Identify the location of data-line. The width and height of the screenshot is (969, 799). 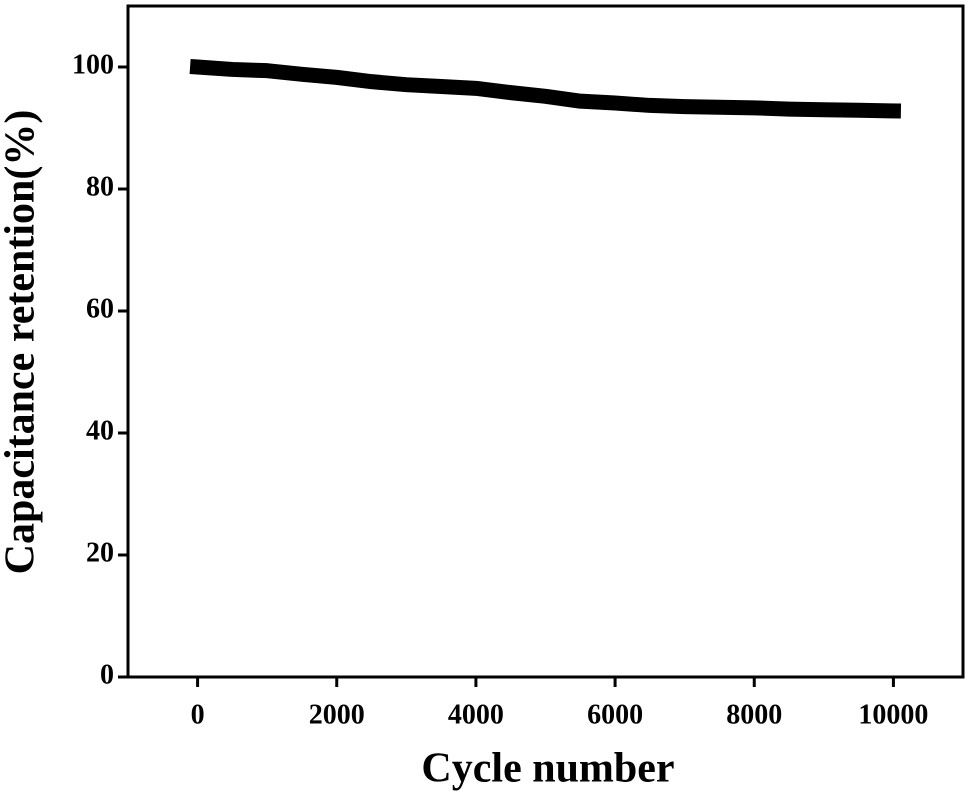
(545, 88).